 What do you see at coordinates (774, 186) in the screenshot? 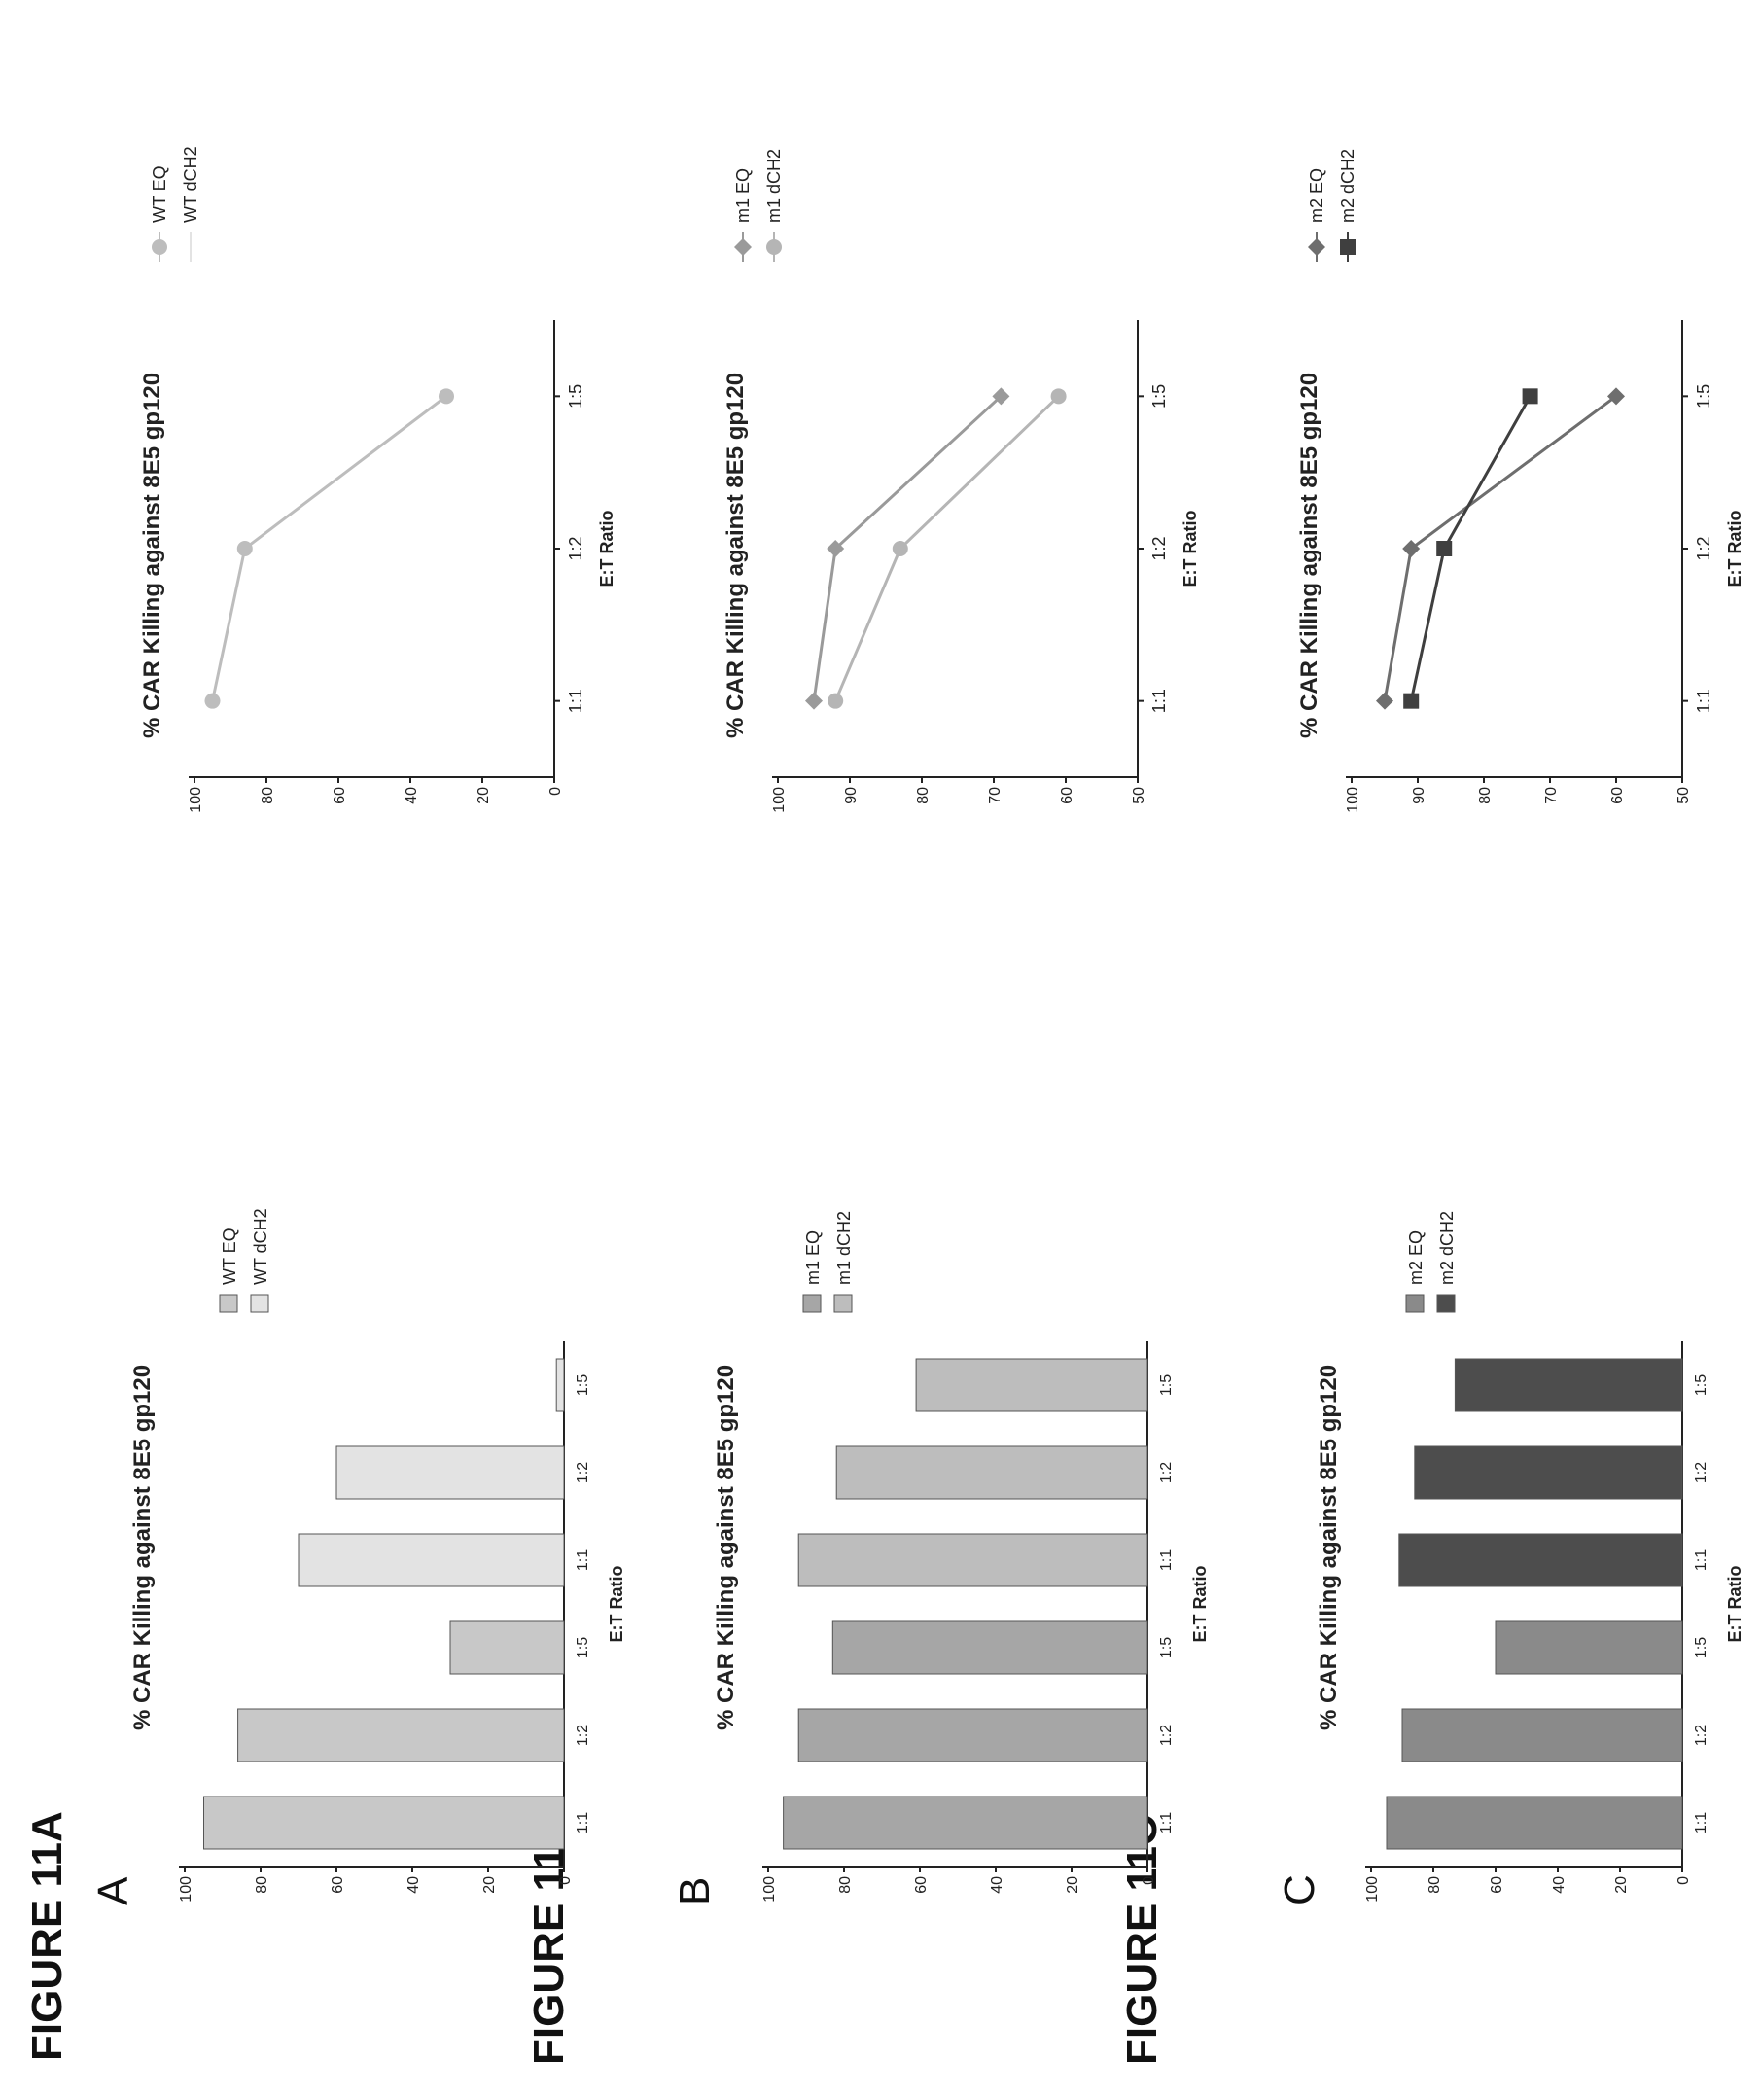
I see `legend-label: m1 dCH2` at bounding box center [774, 186].